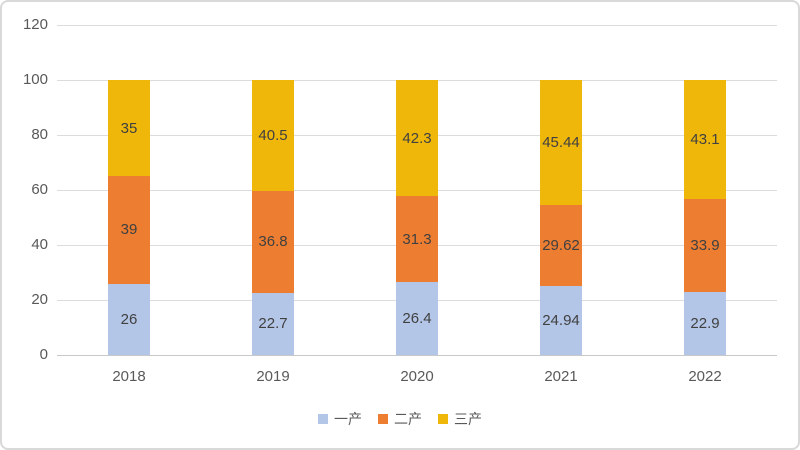 This screenshot has width=800, height=450. I want to click on data-label: 42.3, so click(417, 138).